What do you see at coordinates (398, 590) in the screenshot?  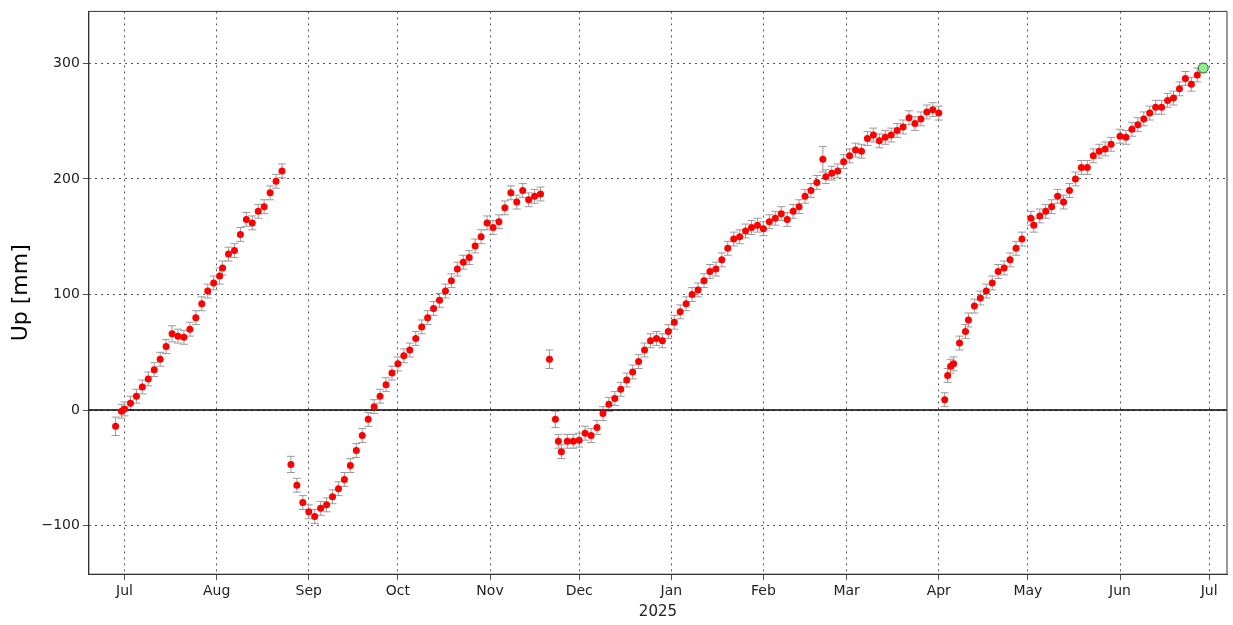 I see `x-tick-label: Oct` at bounding box center [398, 590].